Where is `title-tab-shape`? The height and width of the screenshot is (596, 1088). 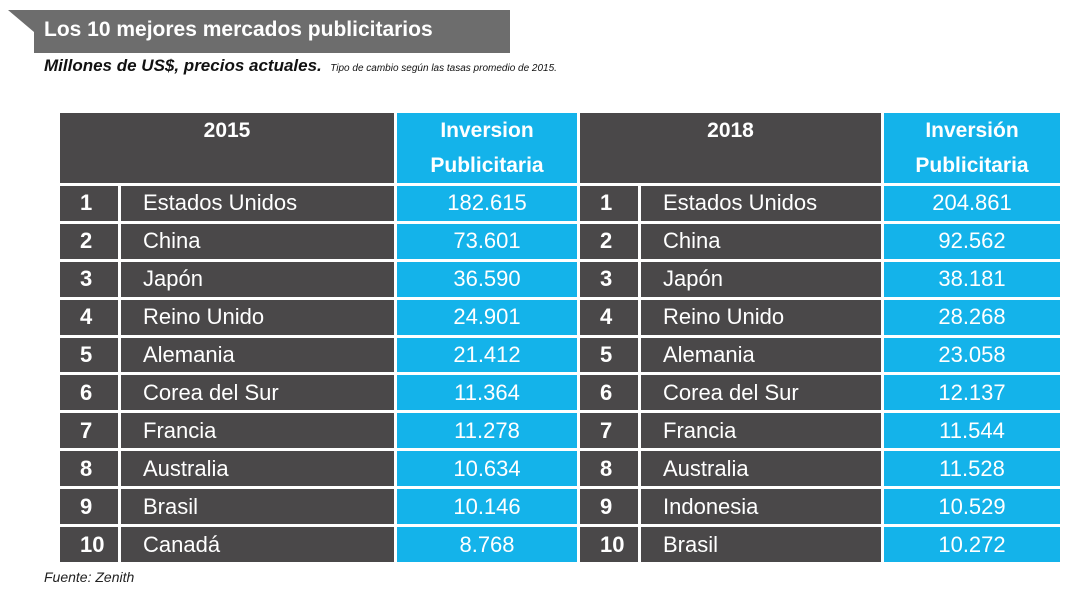
title-tab-shape is located at coordinates (21, 21).